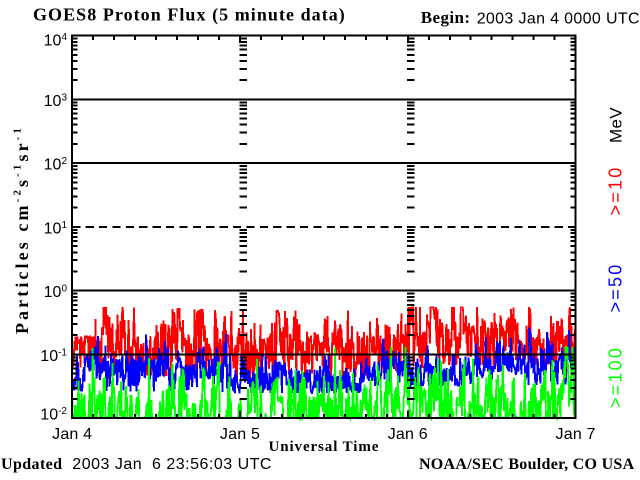  I want to click on svg-text: 2003 Jan 6 23:56:03 UTC, so click(172, 464).